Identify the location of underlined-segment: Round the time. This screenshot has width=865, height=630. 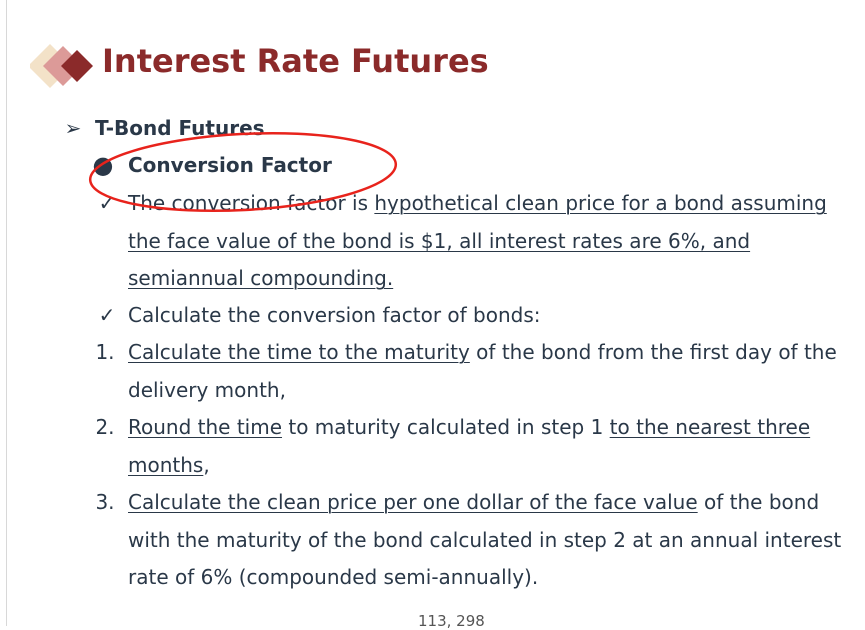
(205, 427).